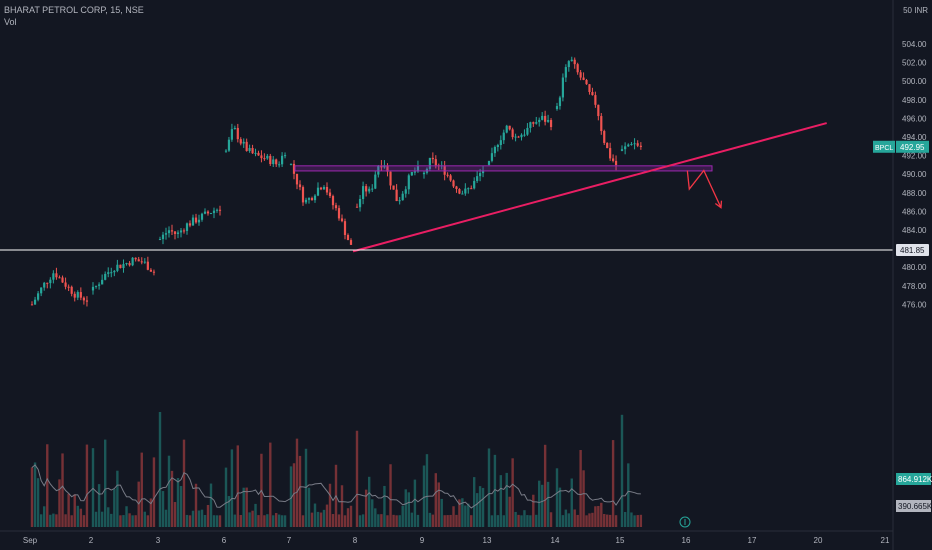 The width and height of the screenshot is (932, 550). What do you see at coordinates (912, 250) in the screenshot?
I see `horizontal-line-price-label: 481.85` at bounding box center [912, 250].